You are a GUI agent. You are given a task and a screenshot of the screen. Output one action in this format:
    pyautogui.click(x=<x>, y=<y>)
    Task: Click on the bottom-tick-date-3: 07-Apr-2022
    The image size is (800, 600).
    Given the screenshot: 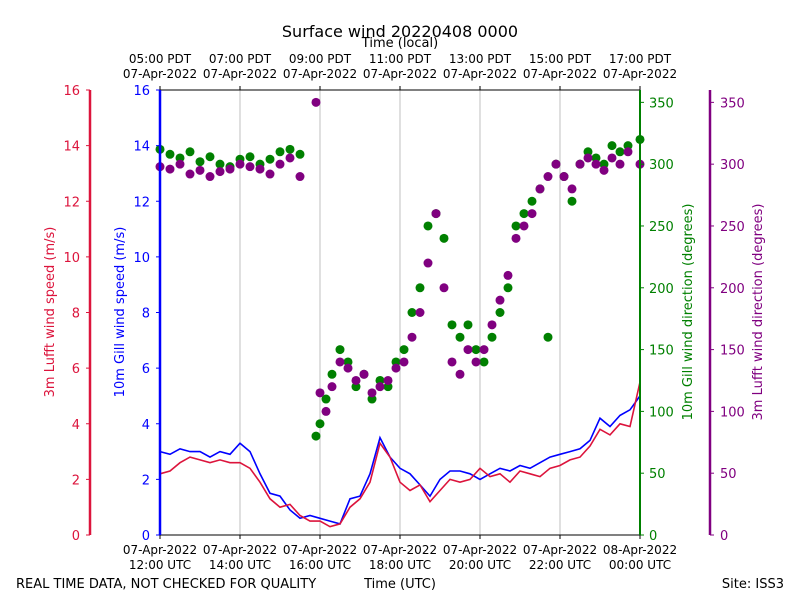 What is the action you would take?
    pyautogui.click(x=400, y=550)
    